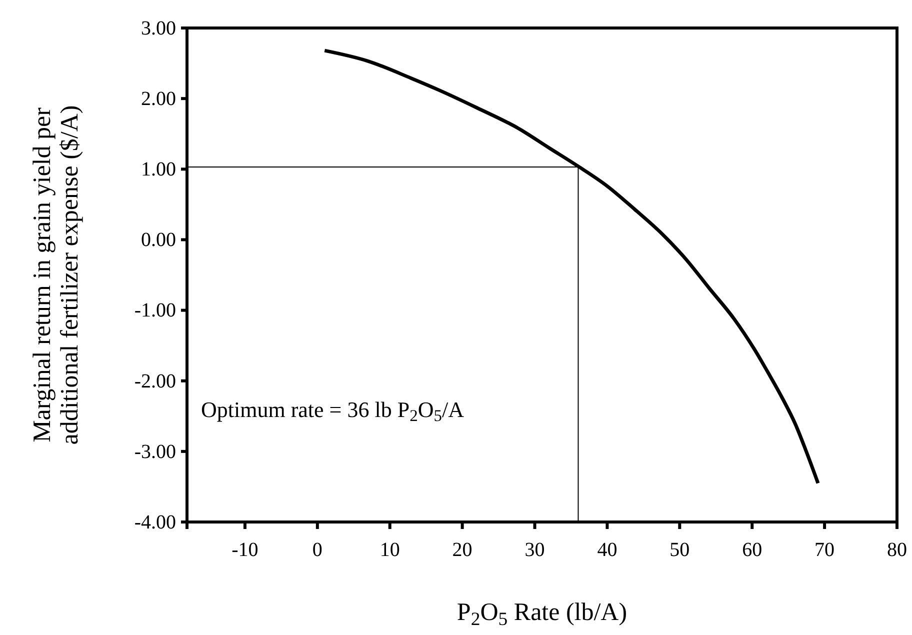 The image size is (912, 635). I want to click on x-tick-label: 60, so click(752, 550).